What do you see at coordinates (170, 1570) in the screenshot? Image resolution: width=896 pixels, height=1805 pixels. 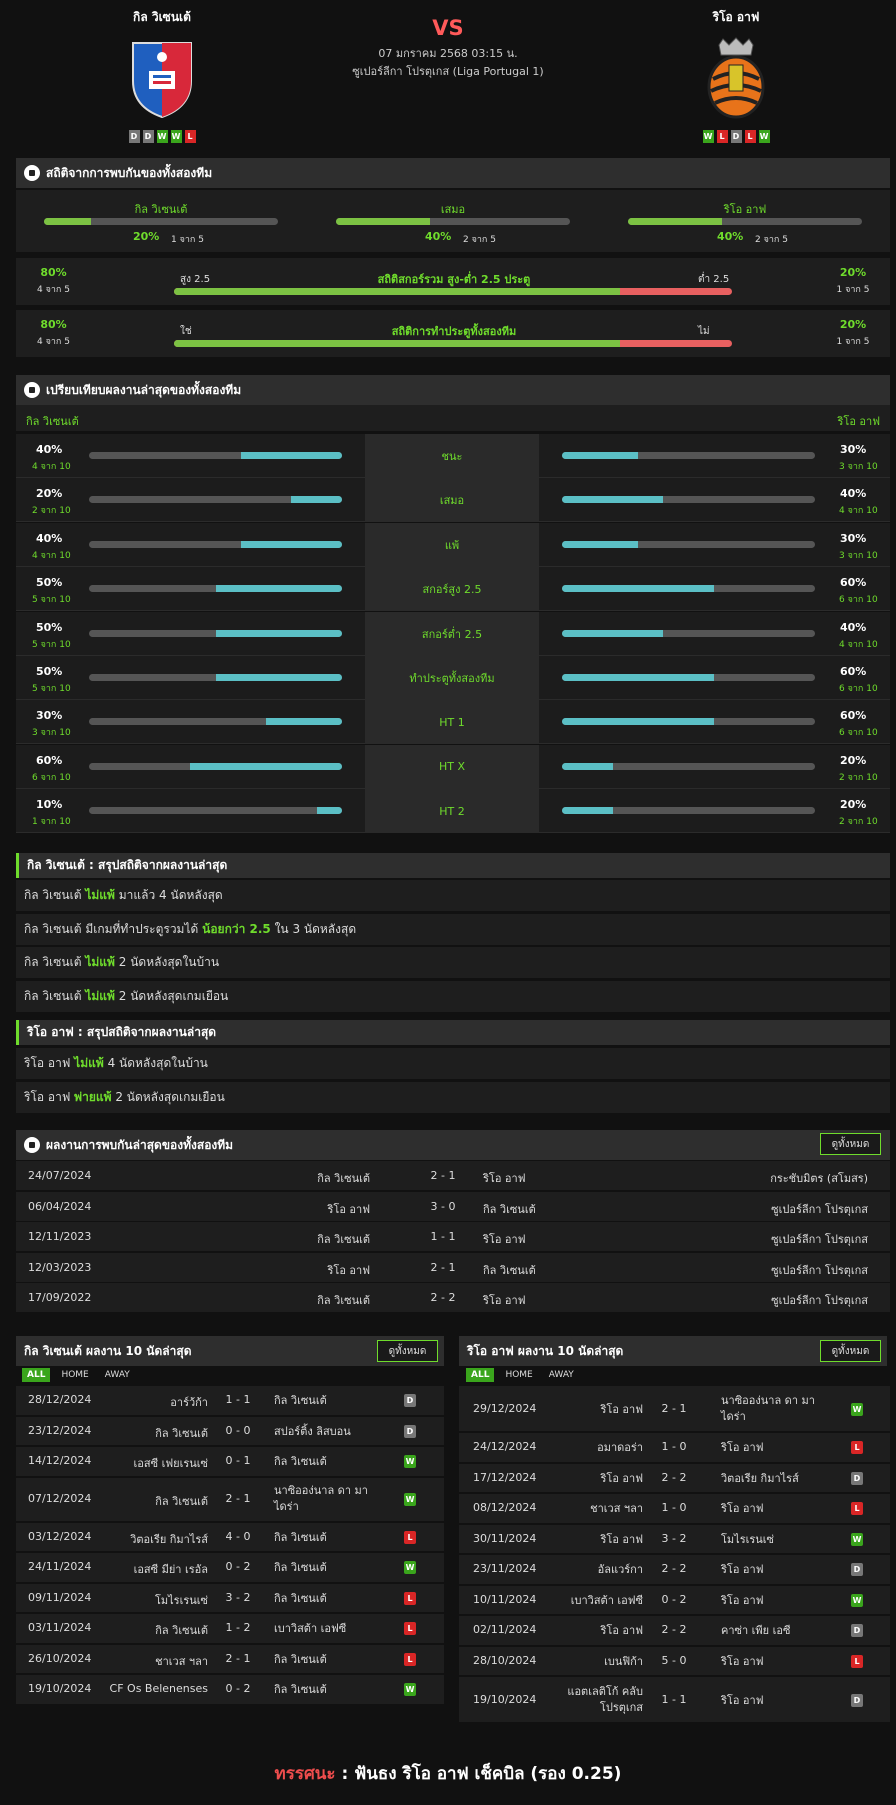 I see `match-home: เอสซี มีย่า เรอัล` at bounding box center [170, 1570].